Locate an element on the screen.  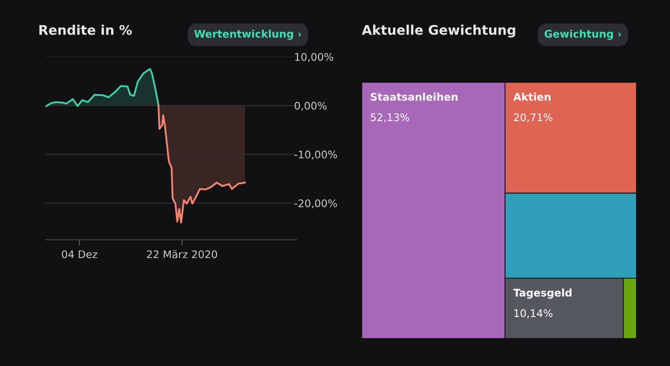
text: Wertentwicklung › is located at coordinates (248, 35).